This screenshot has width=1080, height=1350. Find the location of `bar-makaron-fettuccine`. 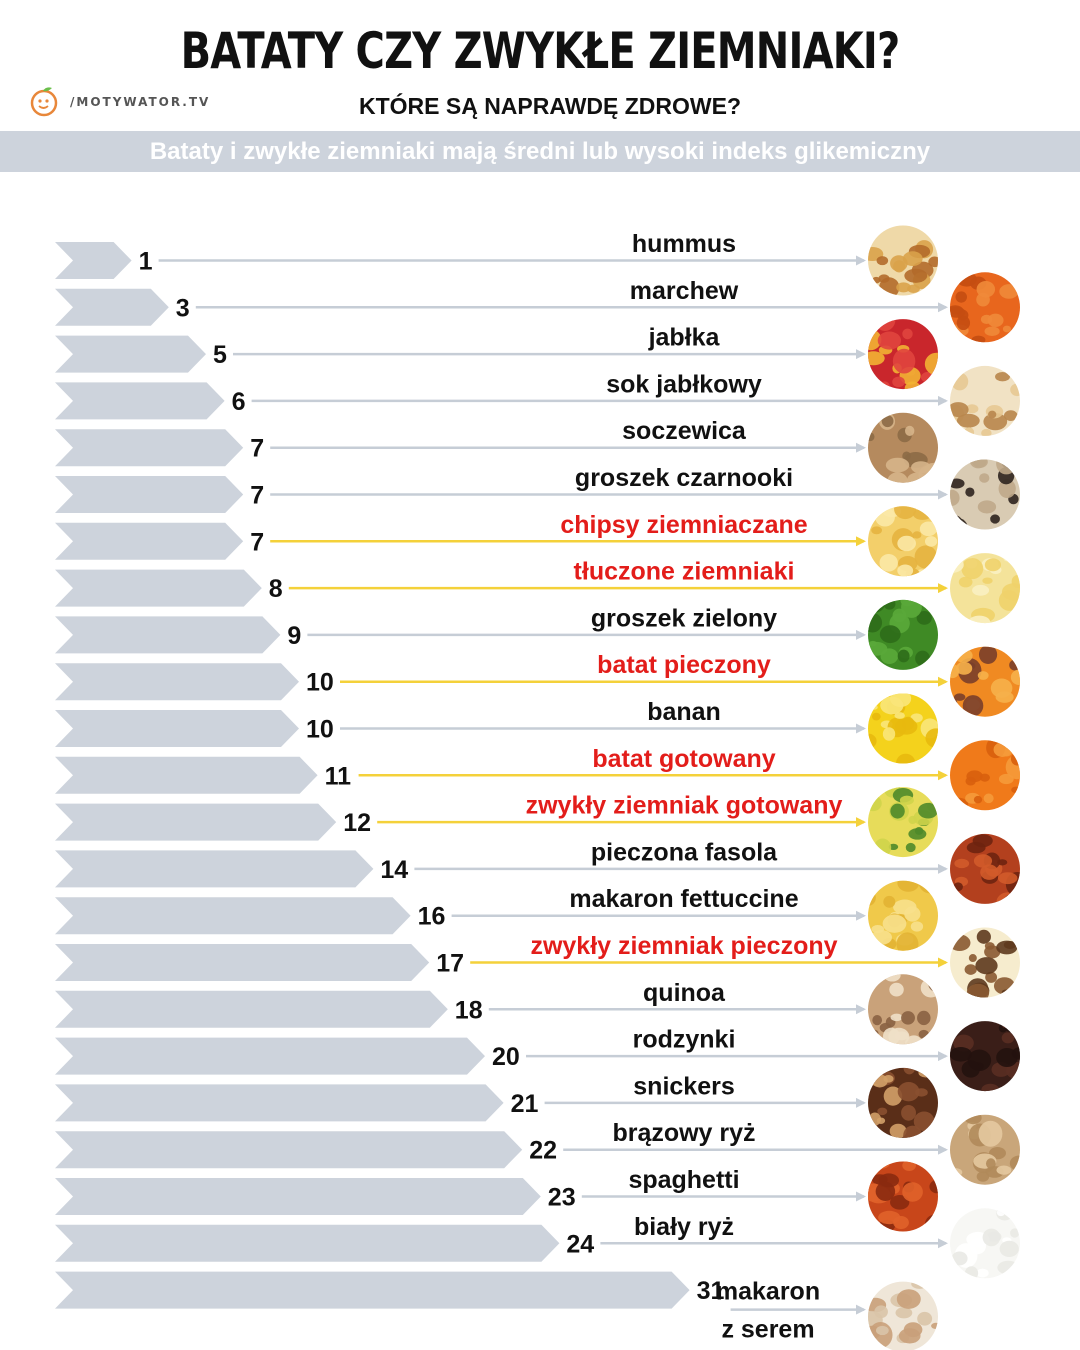

bar-makaron-fettuccine is located at coordinates (233, 916).